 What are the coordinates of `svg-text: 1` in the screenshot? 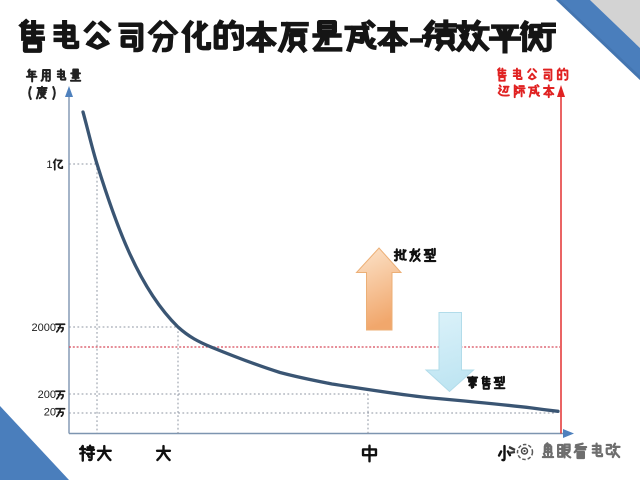 It's located at (49, 165).